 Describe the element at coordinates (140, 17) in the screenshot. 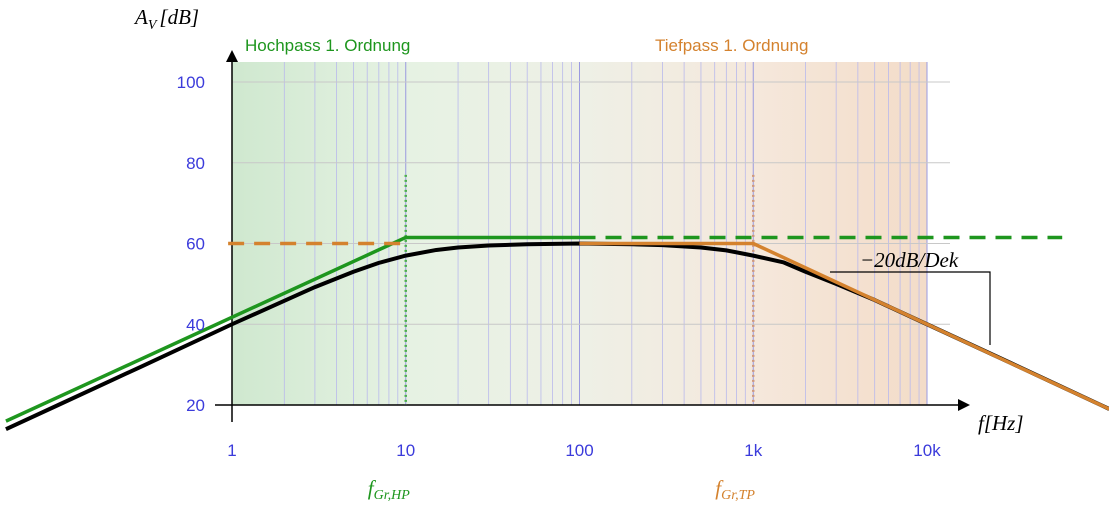

I see `y-label-main: A` at that location.